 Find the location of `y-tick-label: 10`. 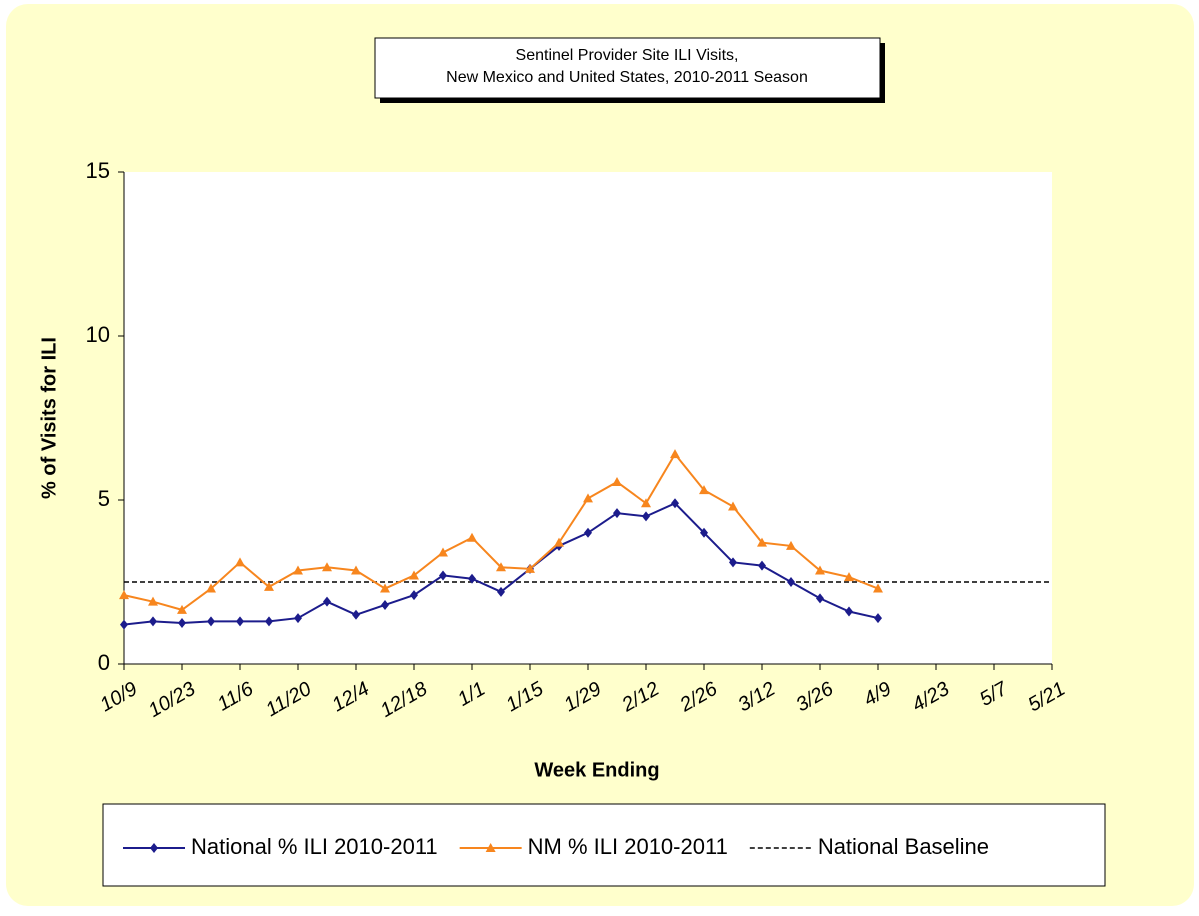

y-tick-label: 10 is located at coordinates (98, 334).